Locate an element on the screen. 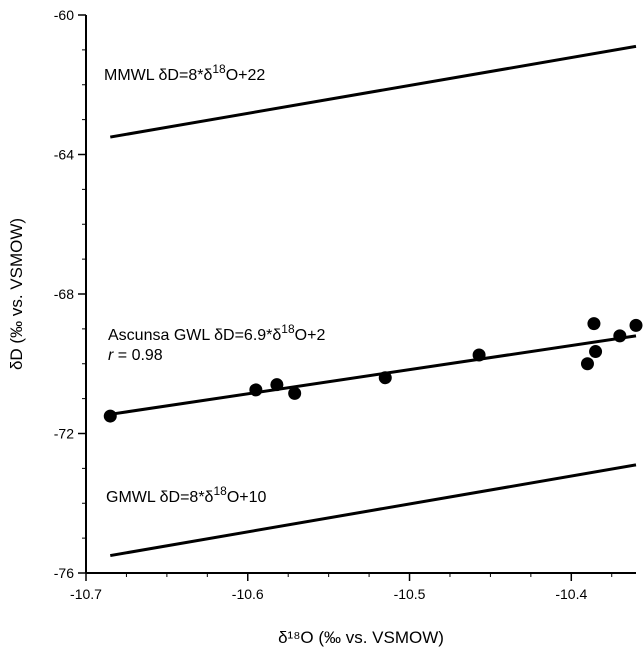 Image resolution: width=644 pixels, height=650 pixels. x-tick-label: -10.5 is located at coordinates (410, 594).